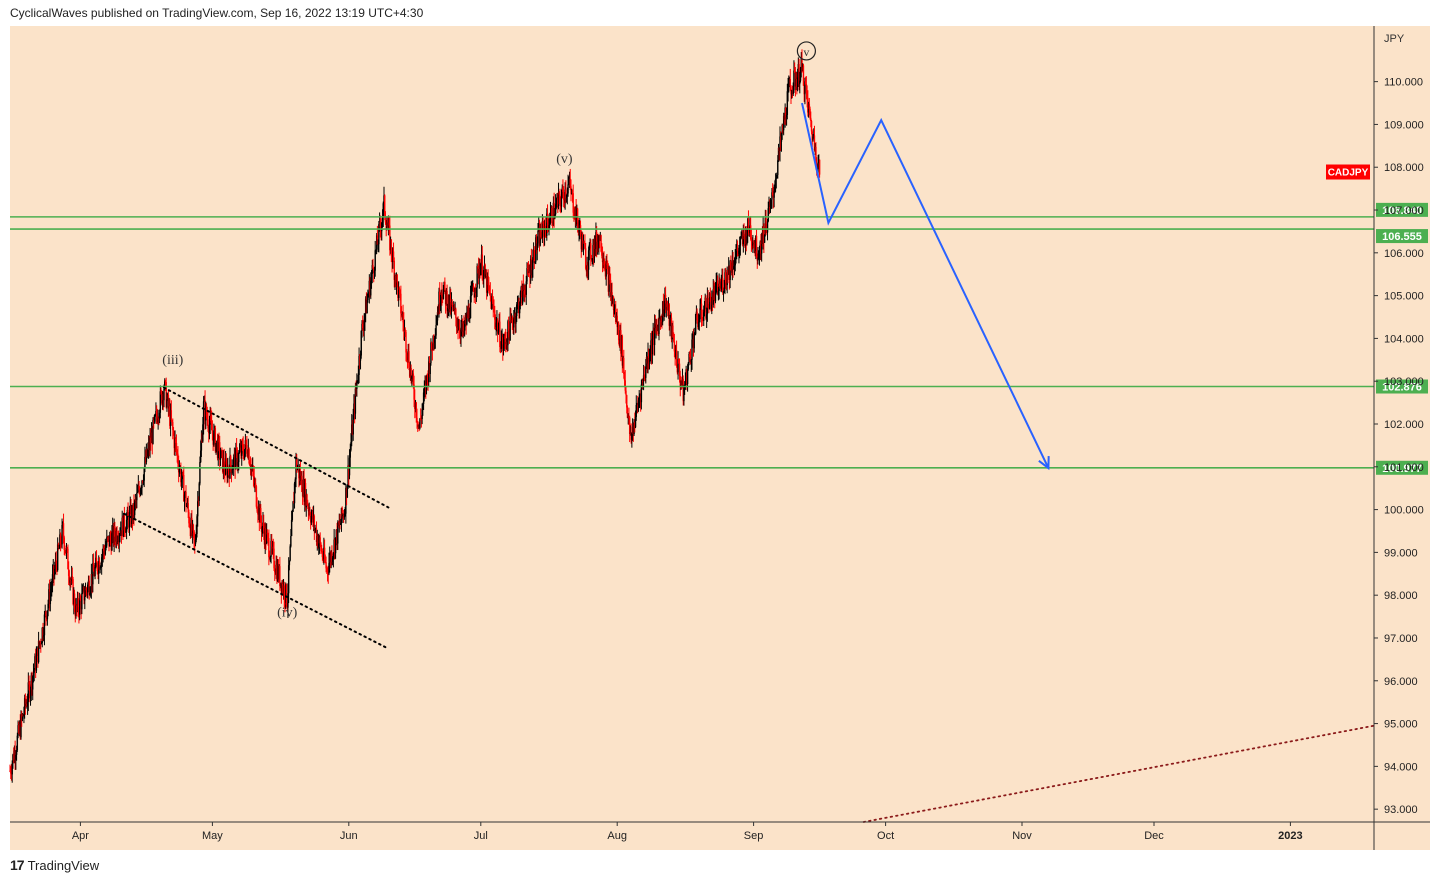 This screenshot has height=884, width=1440. Describe the element at coordinates (276, 447) in the screenshot. I see `channel-line` at that location.